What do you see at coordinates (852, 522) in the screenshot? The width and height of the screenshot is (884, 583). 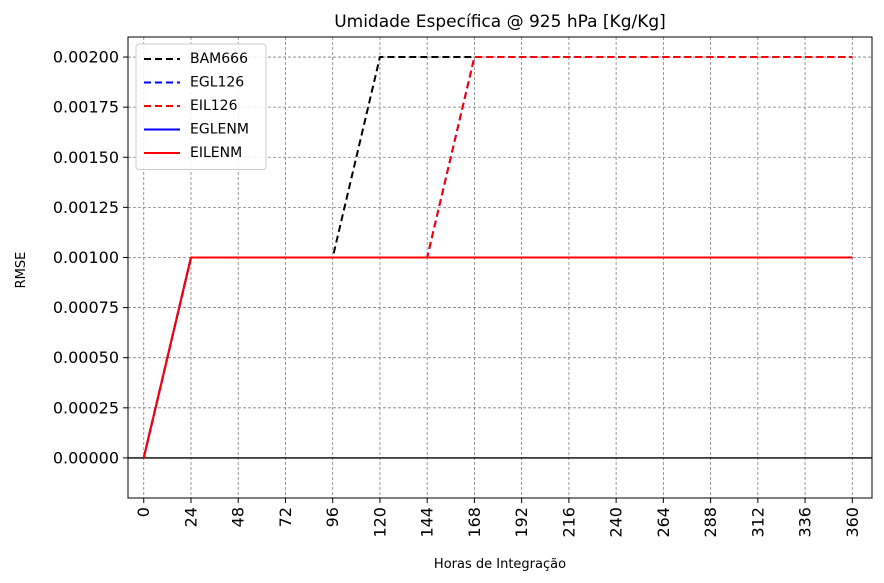 I see `x-tick-label: 360` at bounding box center [852, 522].